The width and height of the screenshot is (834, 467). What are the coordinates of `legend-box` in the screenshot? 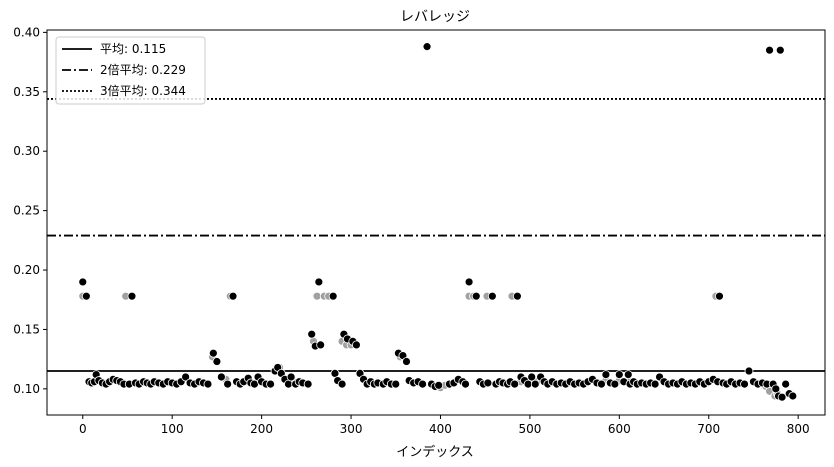 It's located at (130, 70).